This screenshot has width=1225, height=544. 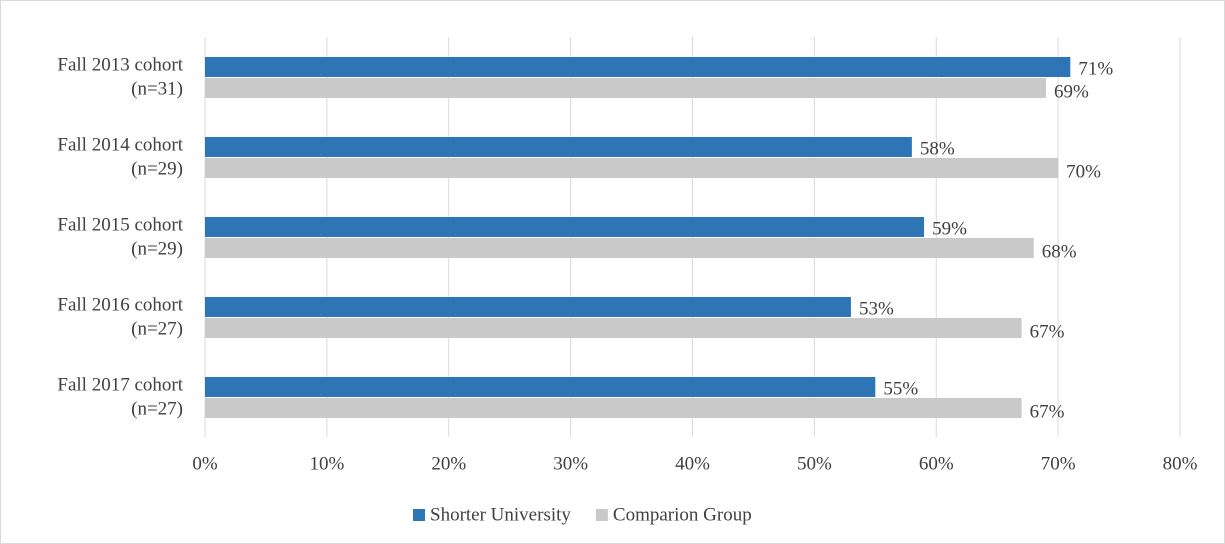 What do you see at coordinates (937, 148) in the screenshot?
I see `data-label: 58%` at bounding box center [937, 148].